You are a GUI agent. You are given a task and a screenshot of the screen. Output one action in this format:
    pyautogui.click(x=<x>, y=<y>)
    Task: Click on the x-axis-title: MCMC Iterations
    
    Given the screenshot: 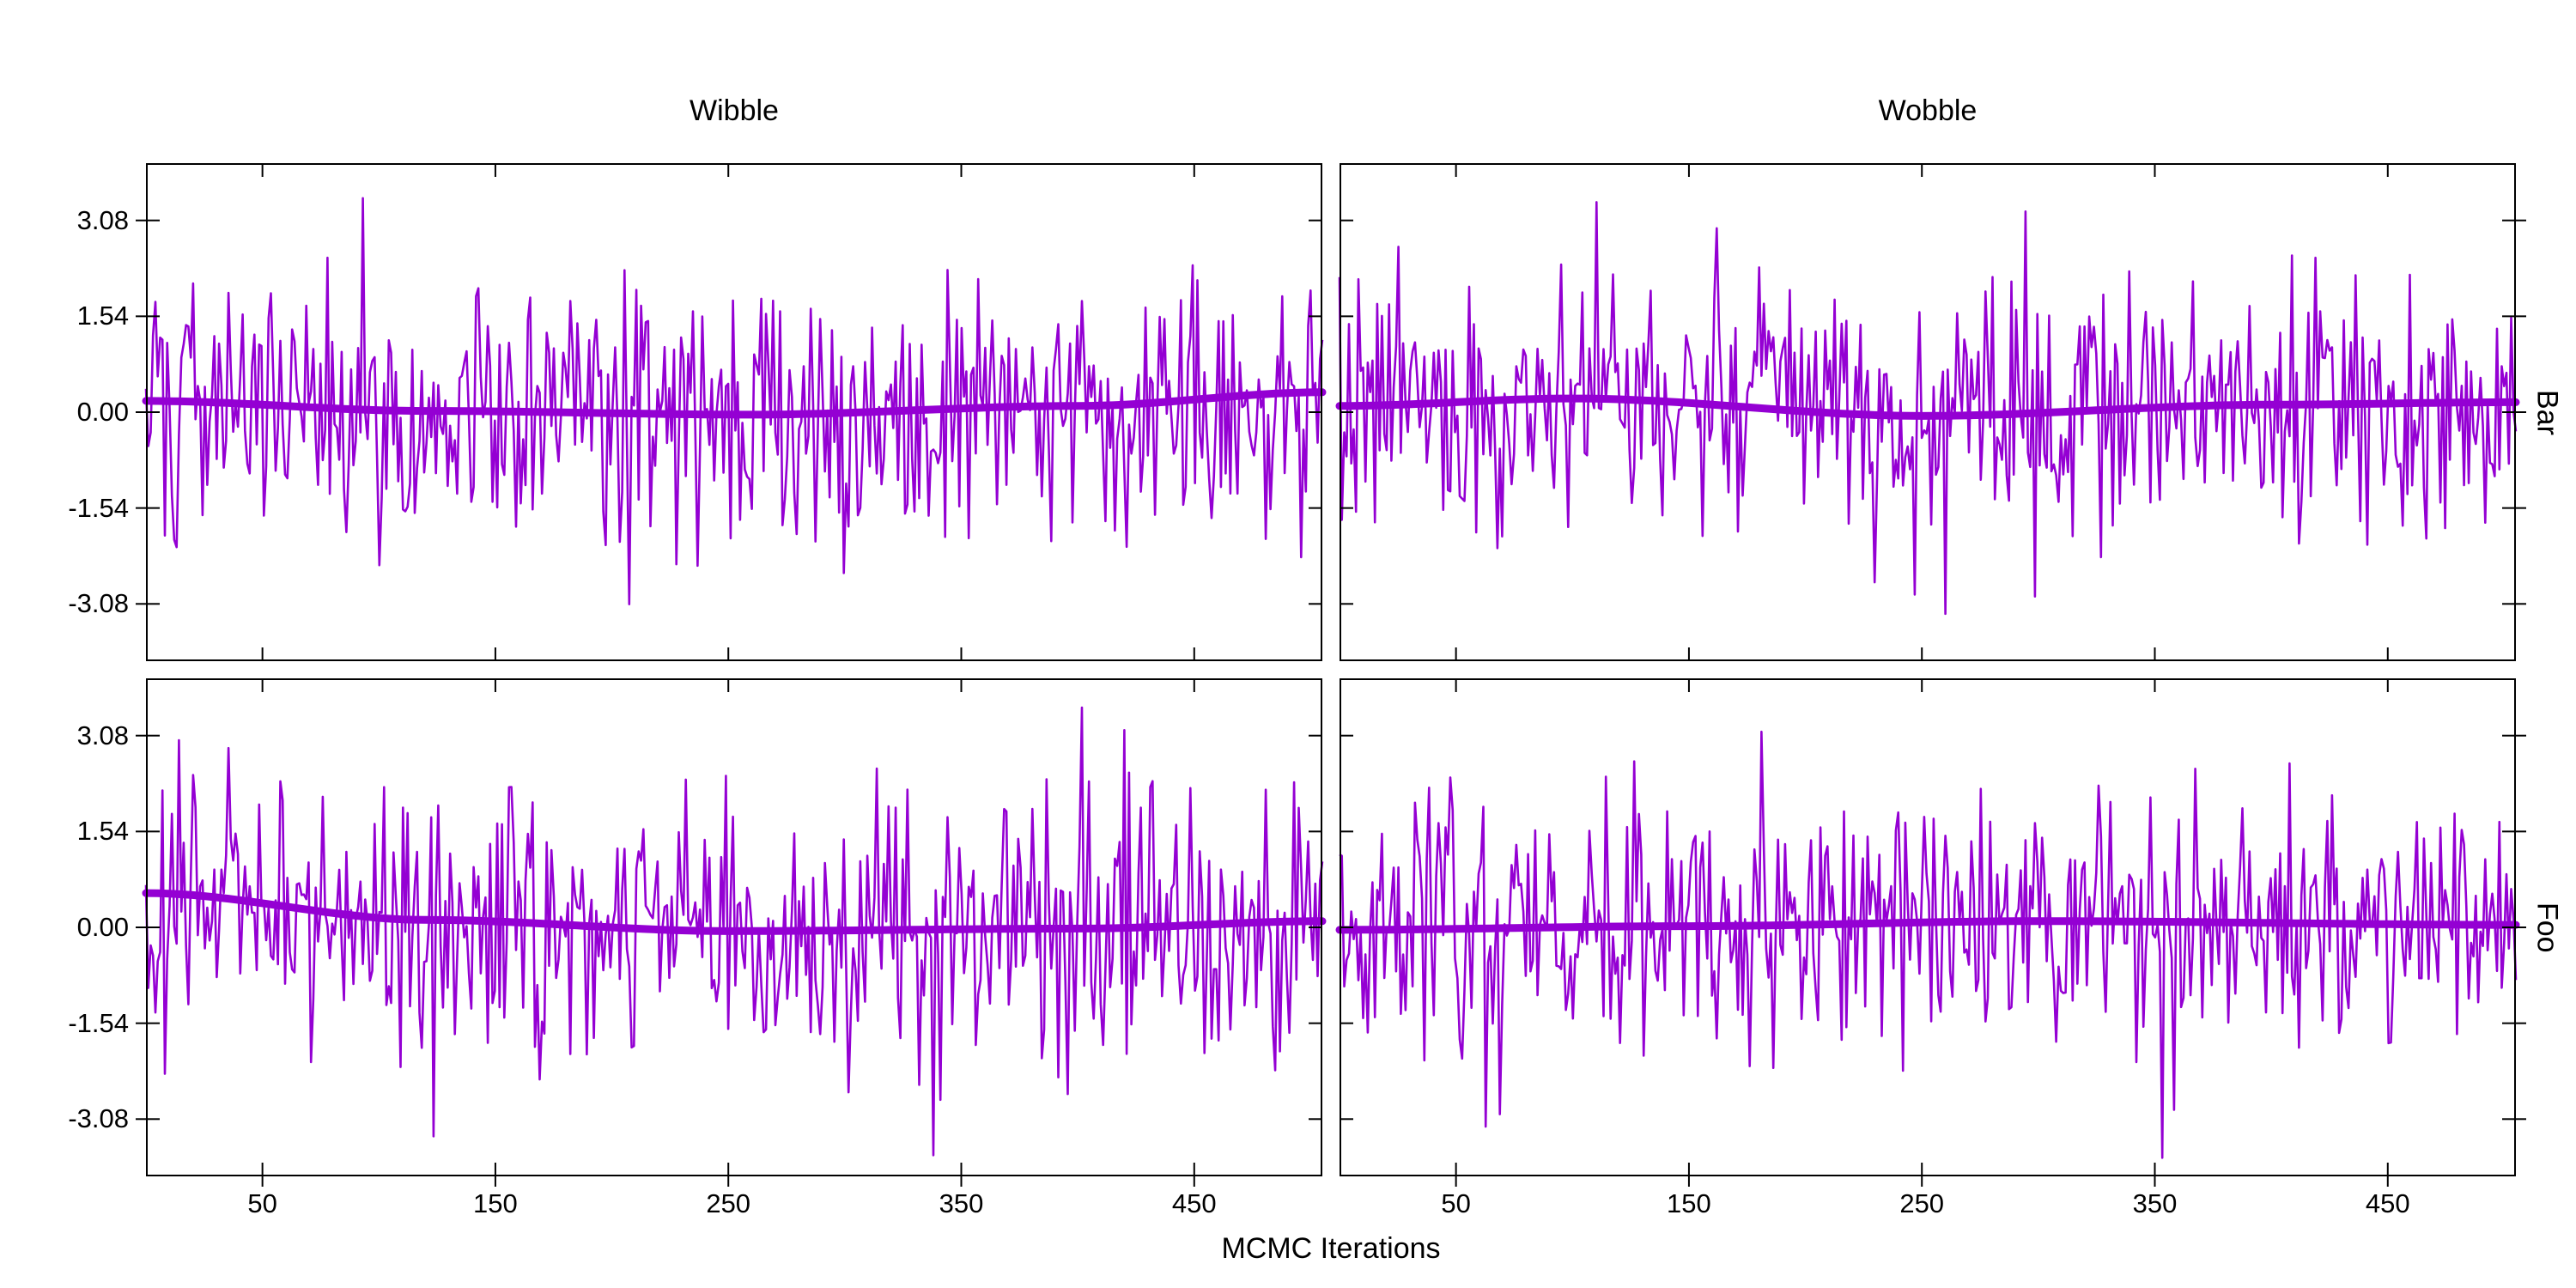 What is the action you would take?
    pyautogui.click(x=1331, y=1248)
    